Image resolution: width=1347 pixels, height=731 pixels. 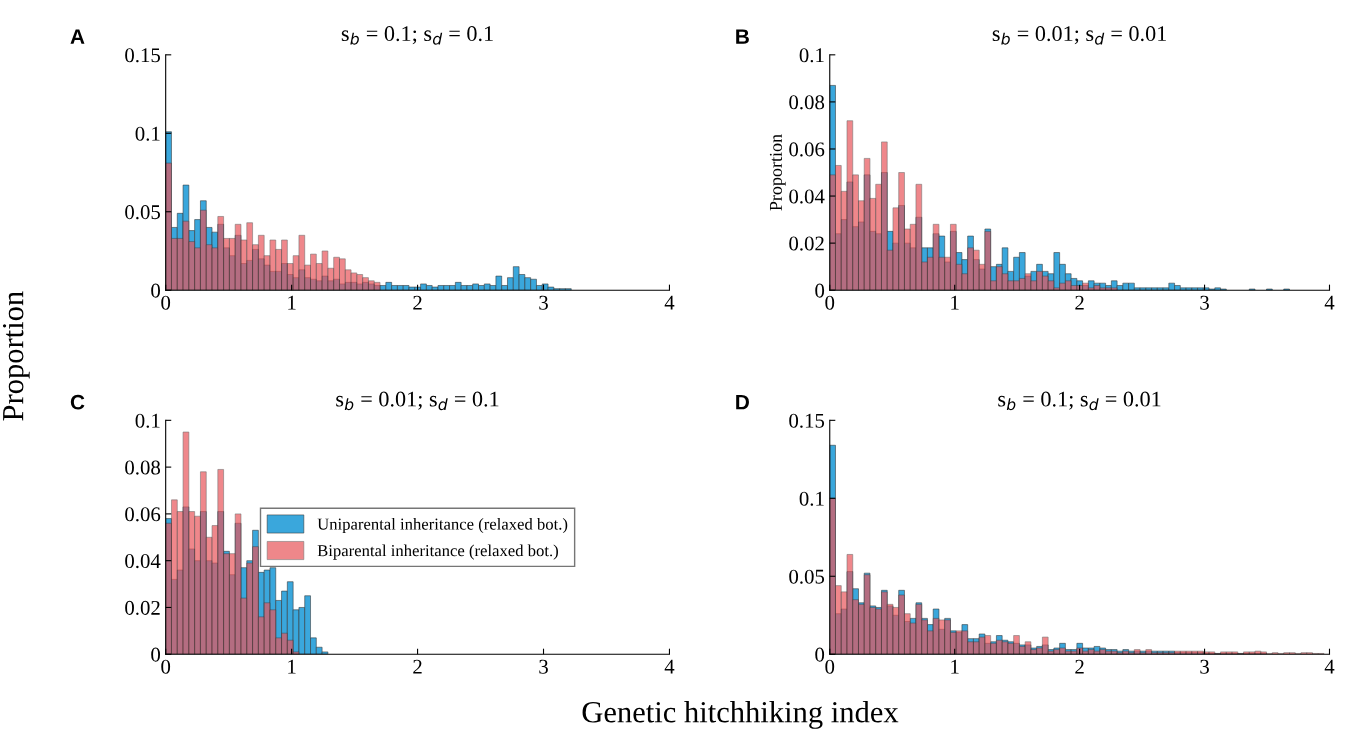 I want to click on chart-title: s$_{b}$ = 0.1; s$_{d}$ = 0.01, so click(x=1079, y=401).